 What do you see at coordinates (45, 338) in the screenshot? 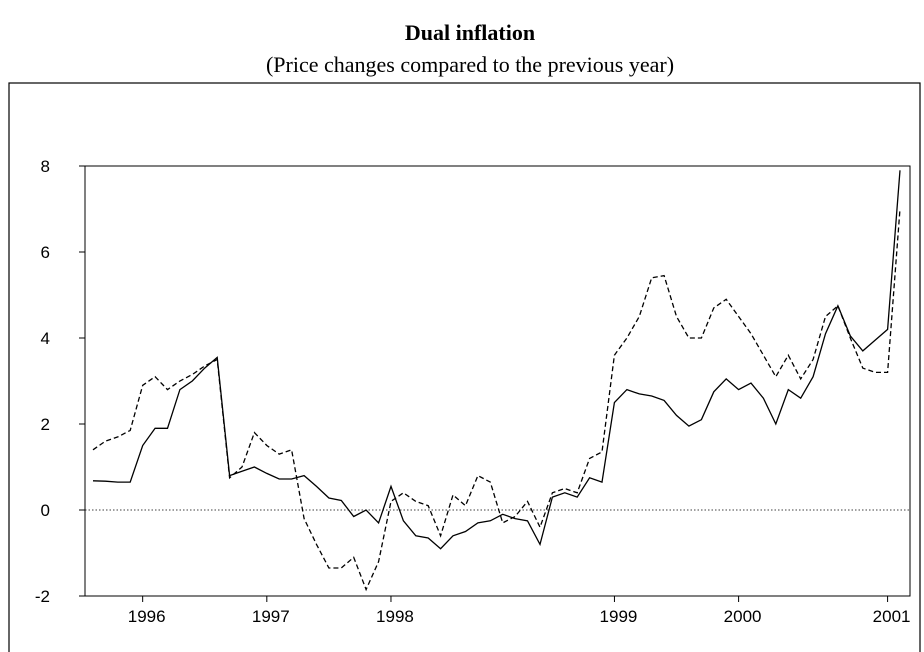
I see `y-tick-label: 4` at bounding box center [45, 338].